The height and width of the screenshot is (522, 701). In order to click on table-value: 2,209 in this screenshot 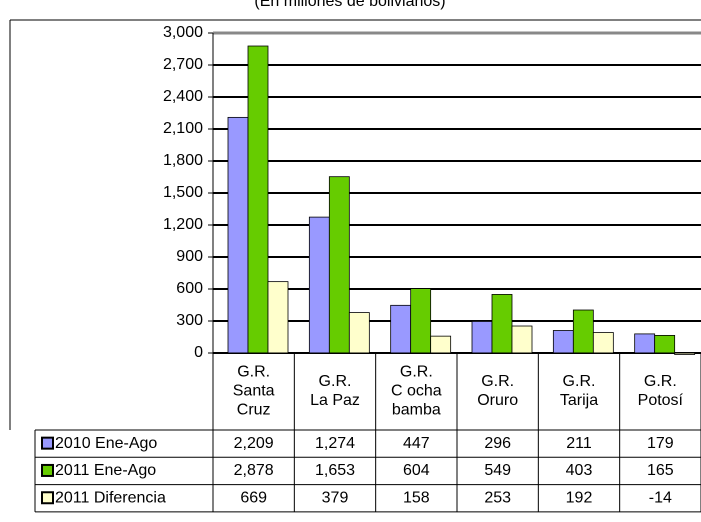, I will do `click(254, 443)`.